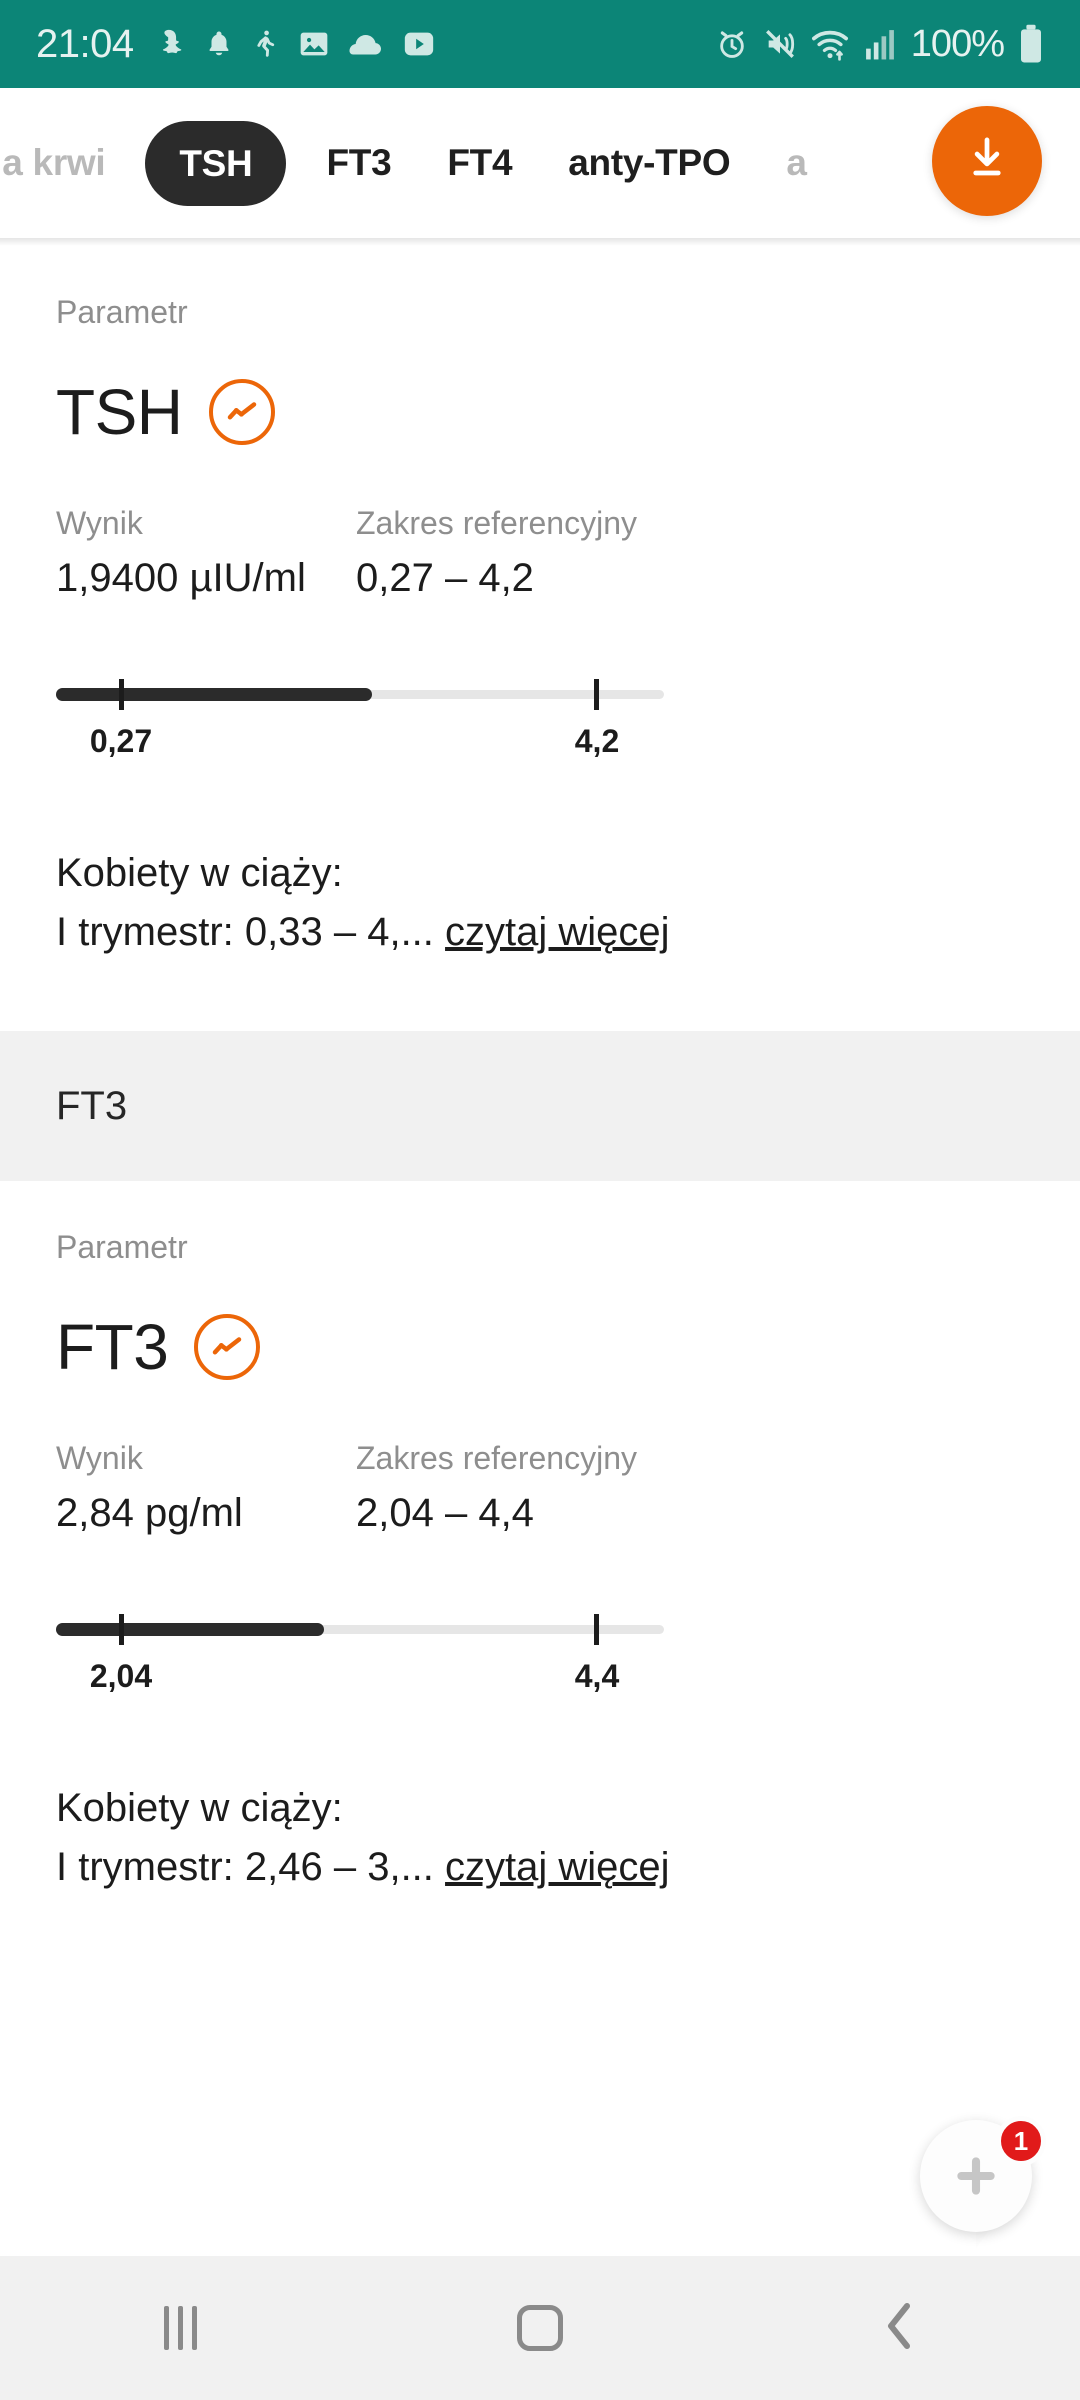 The width and height of the screenshot is (1080, 2400). What do you see at coordinates (314, 44) in the screenshot?
I see `photo-icon` at bounding box center [314, 44].